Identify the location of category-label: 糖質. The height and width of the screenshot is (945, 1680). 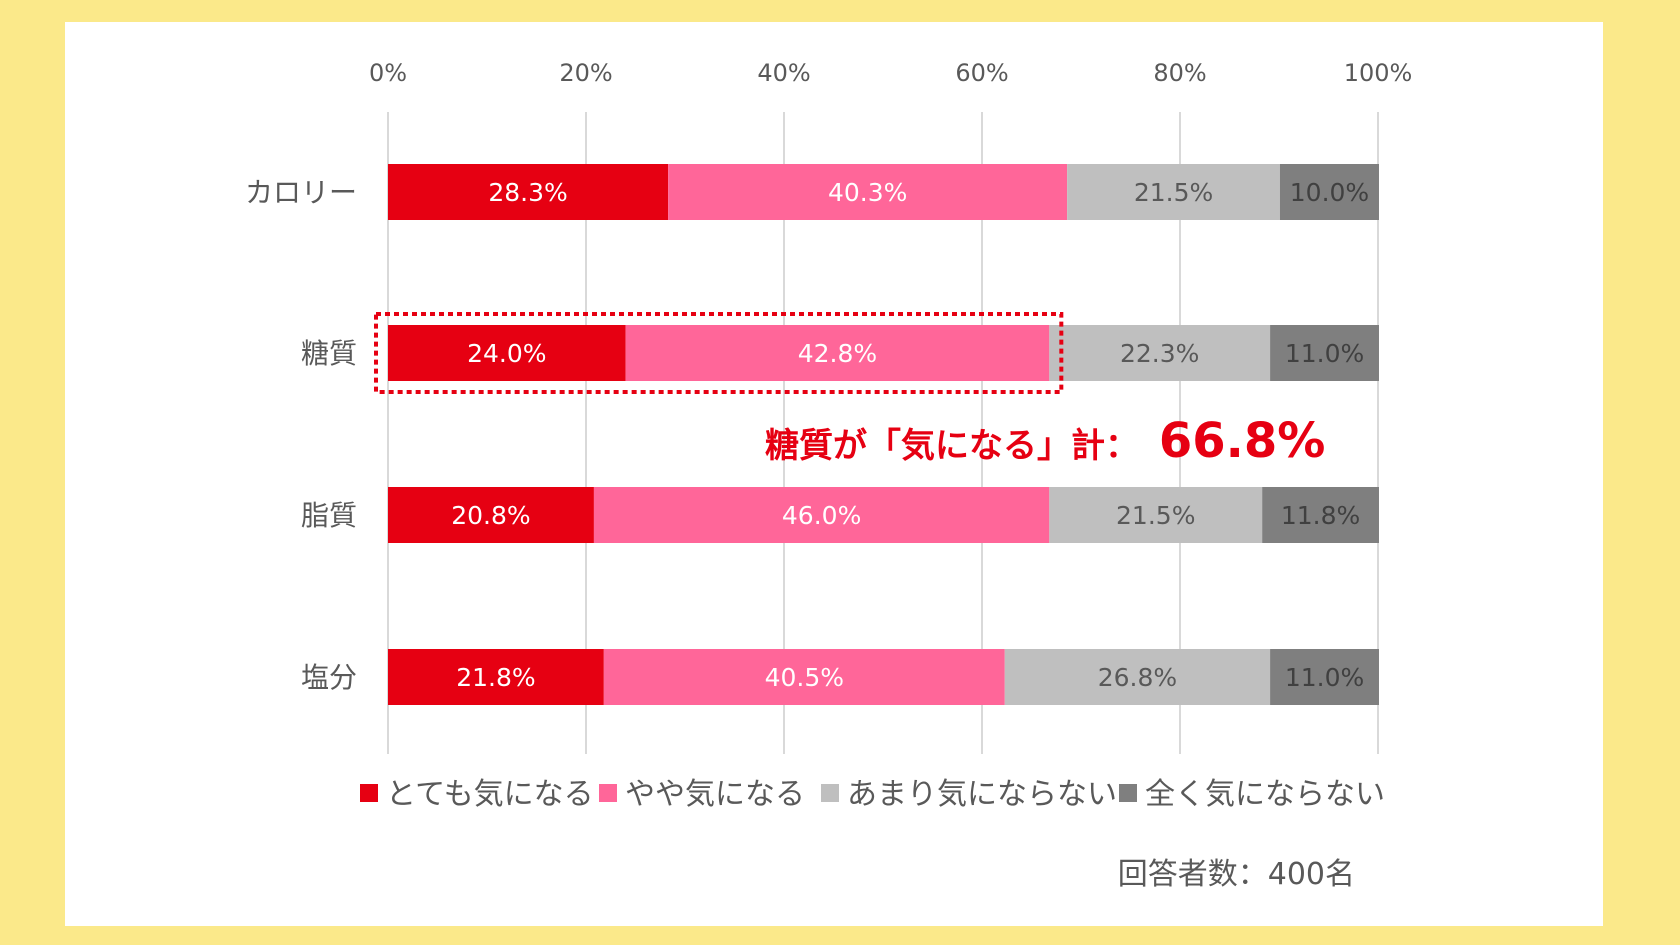
(329, 353).